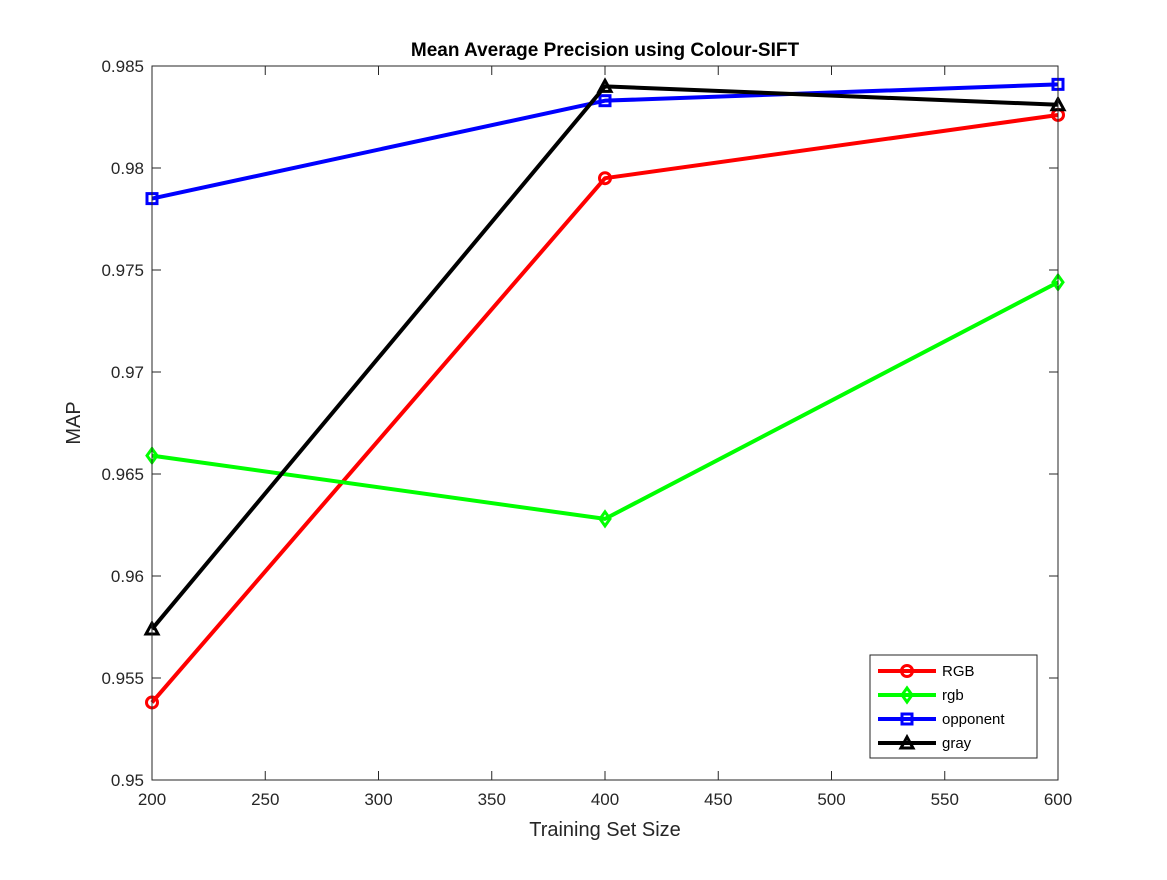 Image resolution: width=1167 pixels, height=880 pixels. Describe the element at coordinates (907, 695) in the screenshot. I see `legend-marker-rgb` at that location.